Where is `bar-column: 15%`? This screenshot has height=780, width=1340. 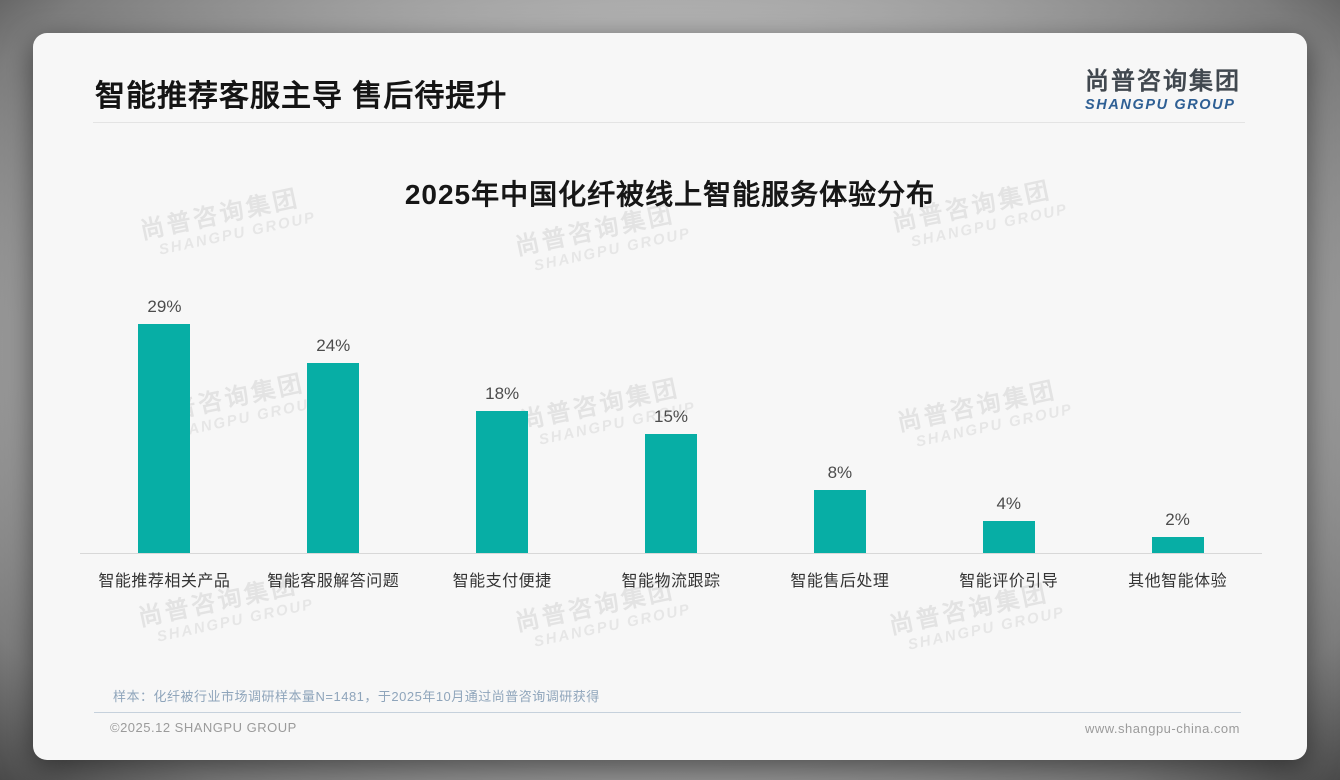 bar-column: 15% is located at coordinates (671, 480).